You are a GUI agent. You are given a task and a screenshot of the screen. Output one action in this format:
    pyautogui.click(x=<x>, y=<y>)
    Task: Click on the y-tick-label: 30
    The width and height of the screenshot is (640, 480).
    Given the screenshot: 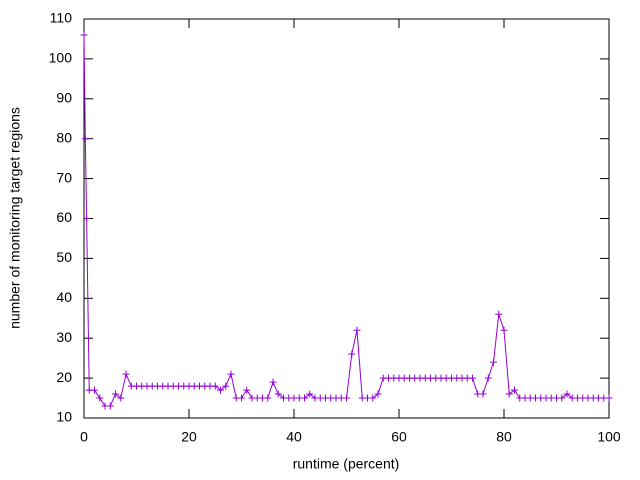 What is the action you would take?
    pyautogui.click(x=64, y=337)
    